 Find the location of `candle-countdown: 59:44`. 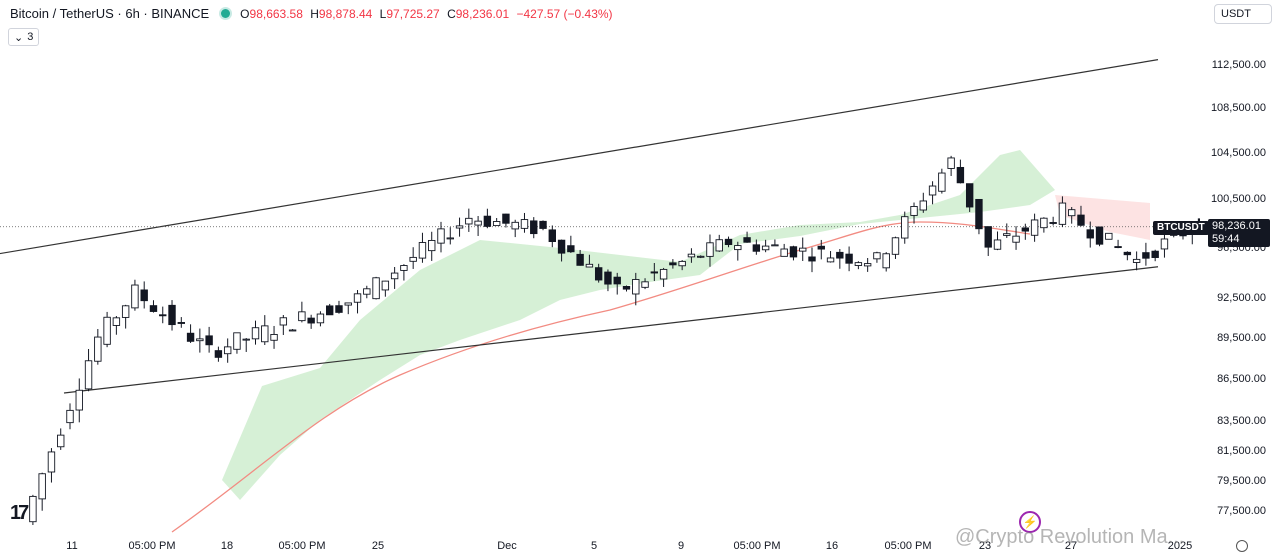

candle-countdown: 59:44 is located at coordinates (1226, 239).